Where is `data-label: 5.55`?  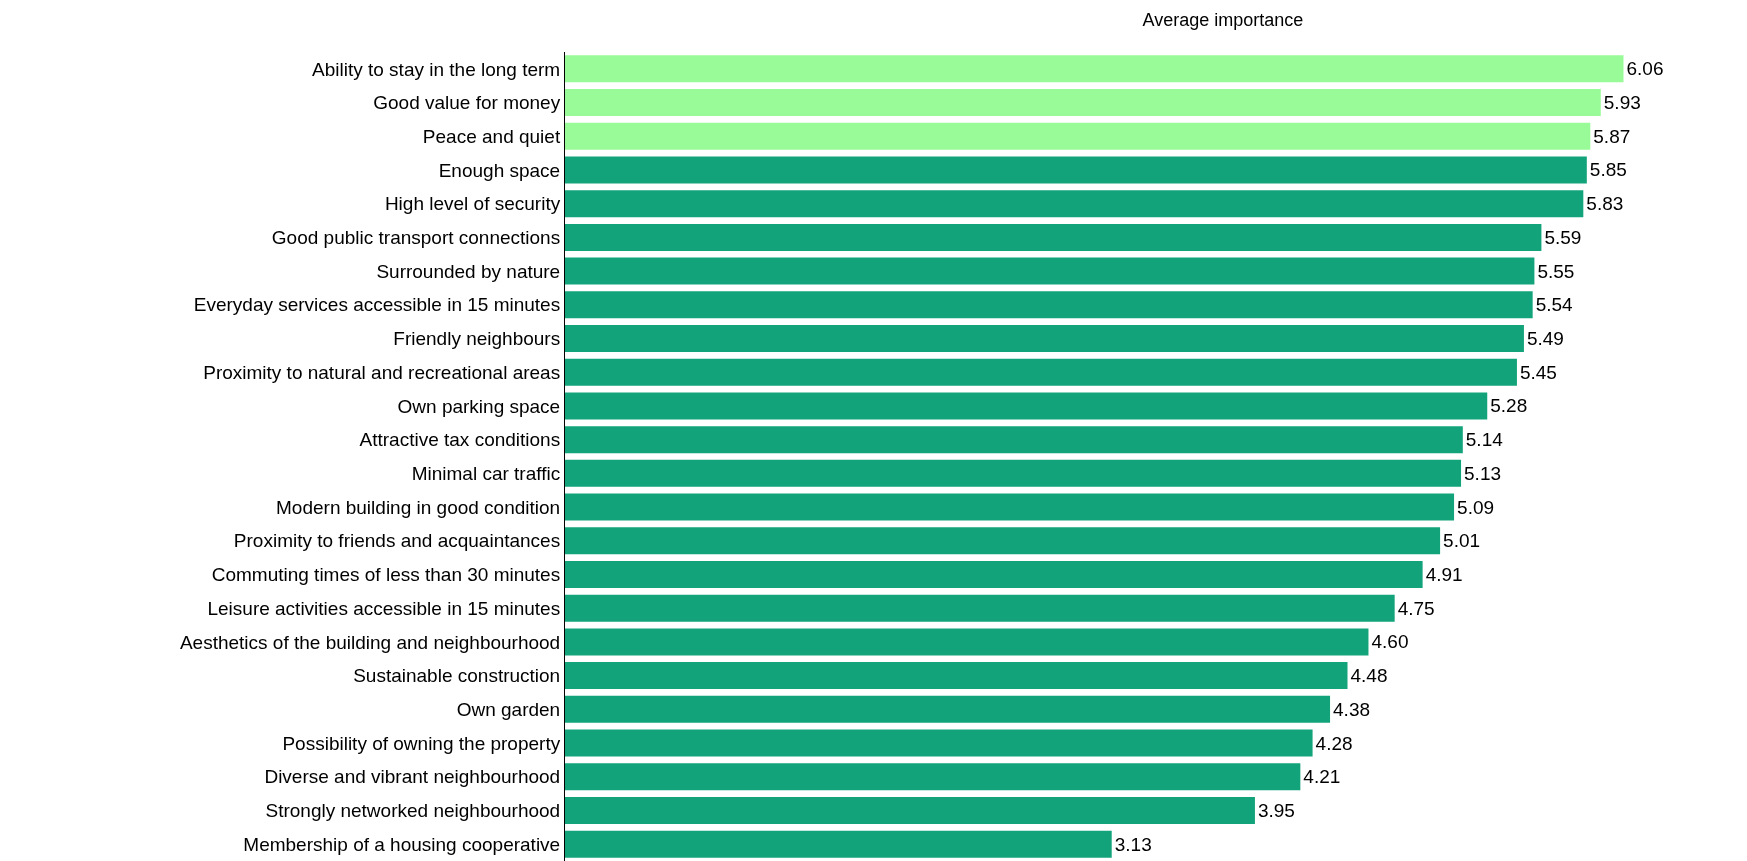
data-label: 5.55 is located at coordinates (1556, 271).